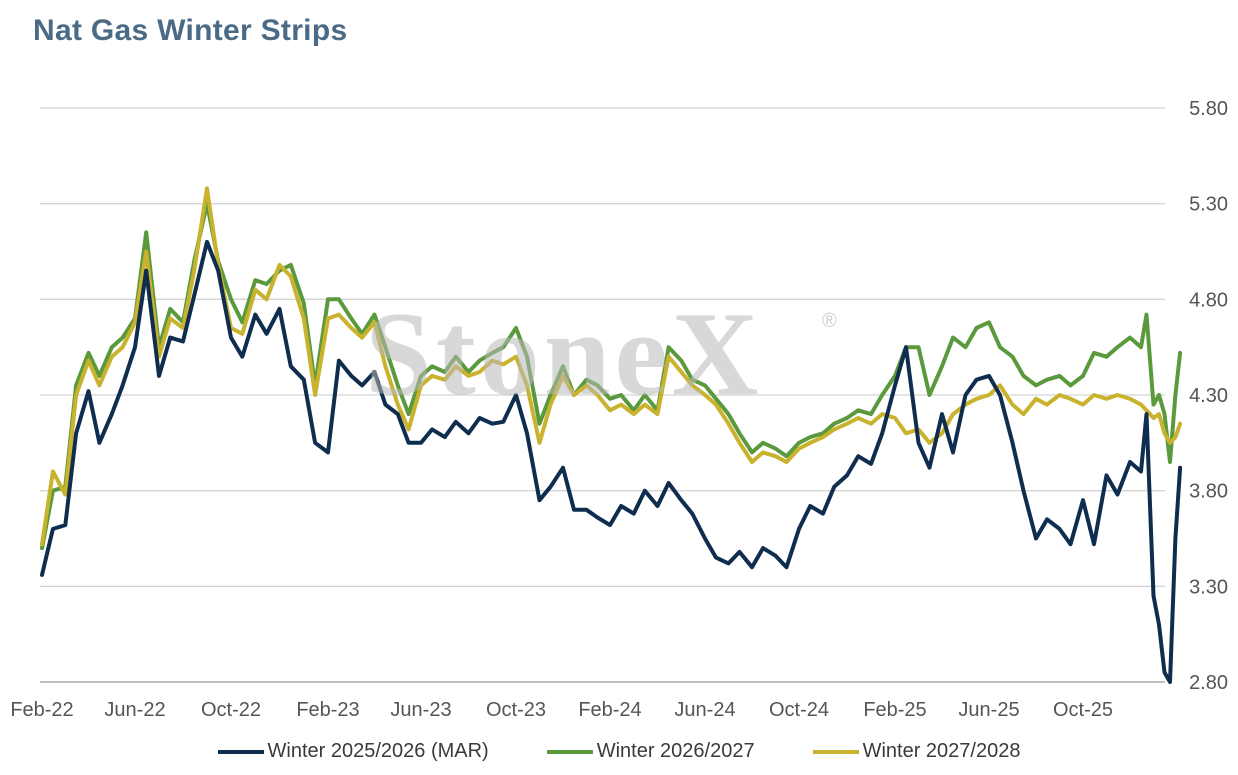 This screenshot has height=775, width=1238. Describe the element at coordinates (1208, 205) in the screenshot. I see `y-tick-label: 5.30` at that location.